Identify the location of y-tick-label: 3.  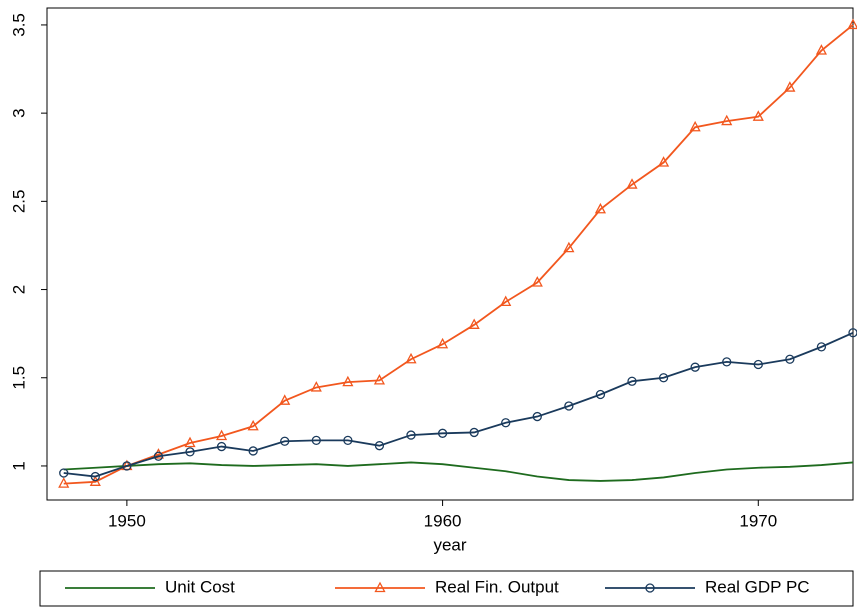
(18, 112).